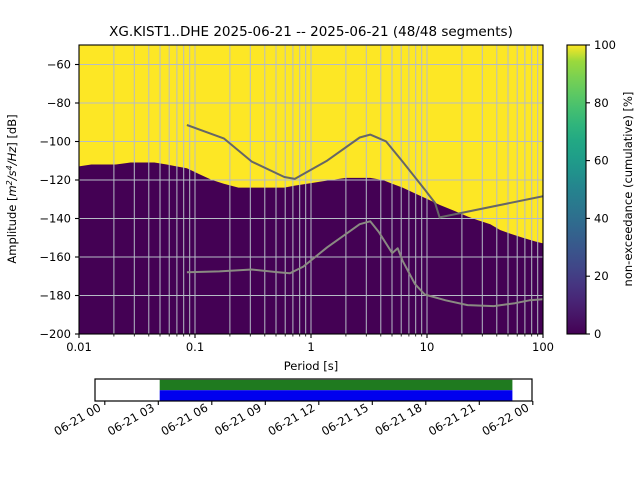 This screenshot has height=480, width=640. I want to click on colorbar-tick-label: 80, so click(601, 103).